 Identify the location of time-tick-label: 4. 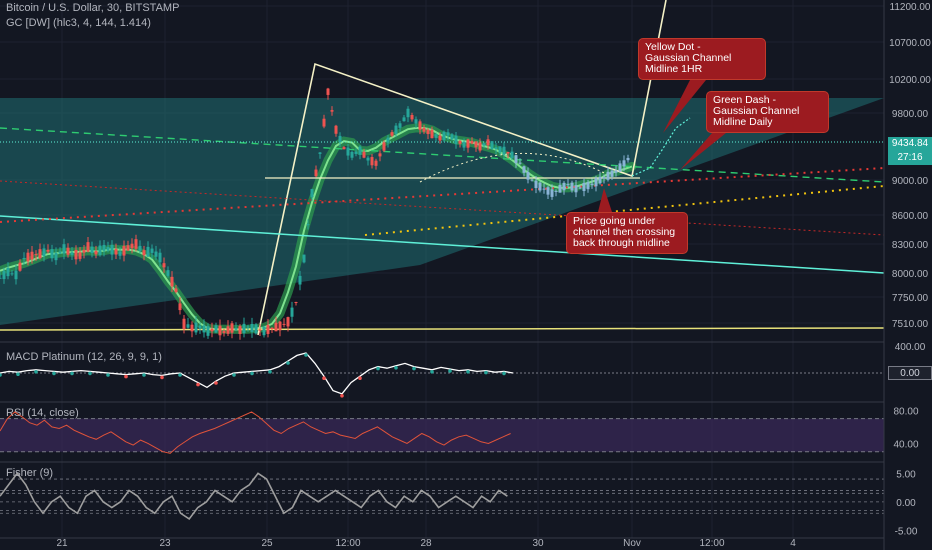
(793, 543).